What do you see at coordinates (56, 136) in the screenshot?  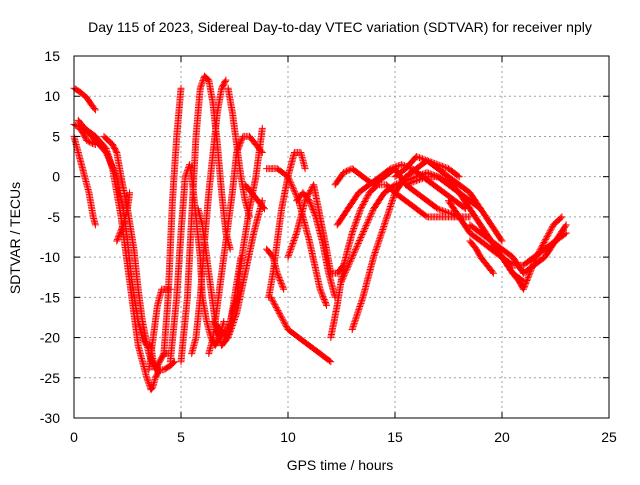 I see `y-tick-label: 5` at bounding box center [56, 136].